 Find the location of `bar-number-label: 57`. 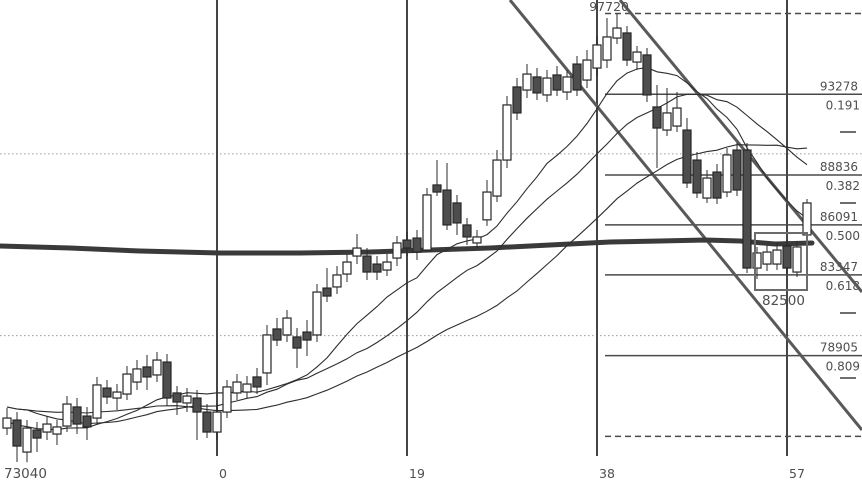

bar-number-label: 57 is located at coordinates (797, 473).